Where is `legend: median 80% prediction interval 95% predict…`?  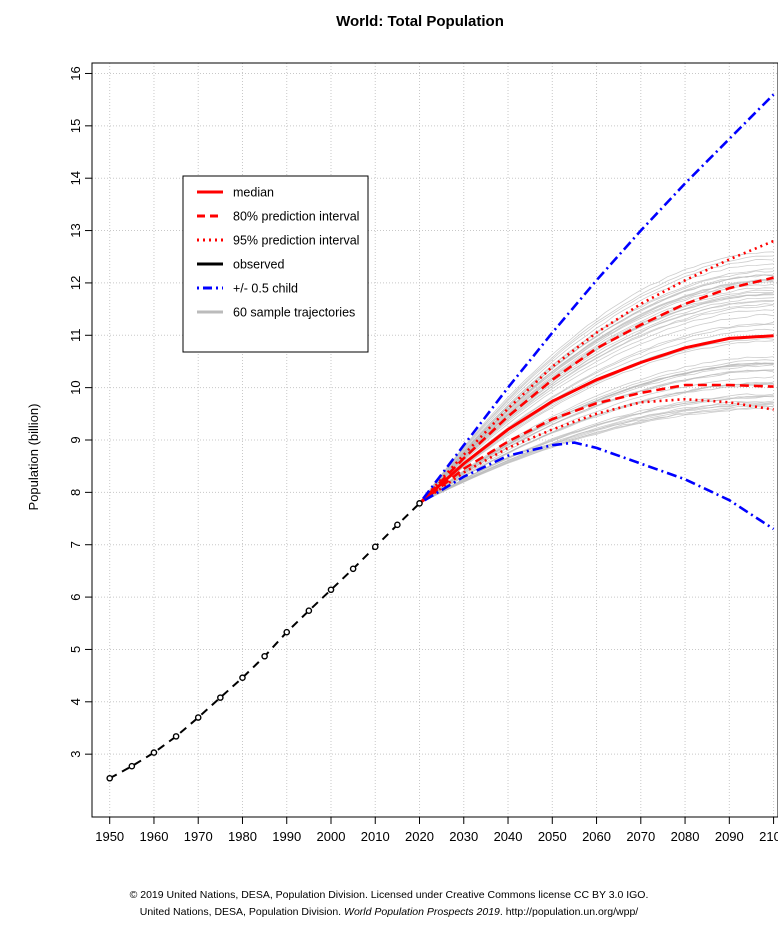
legend: median 80% prediction interval 95% predict… is located at coordinates (275, 264).